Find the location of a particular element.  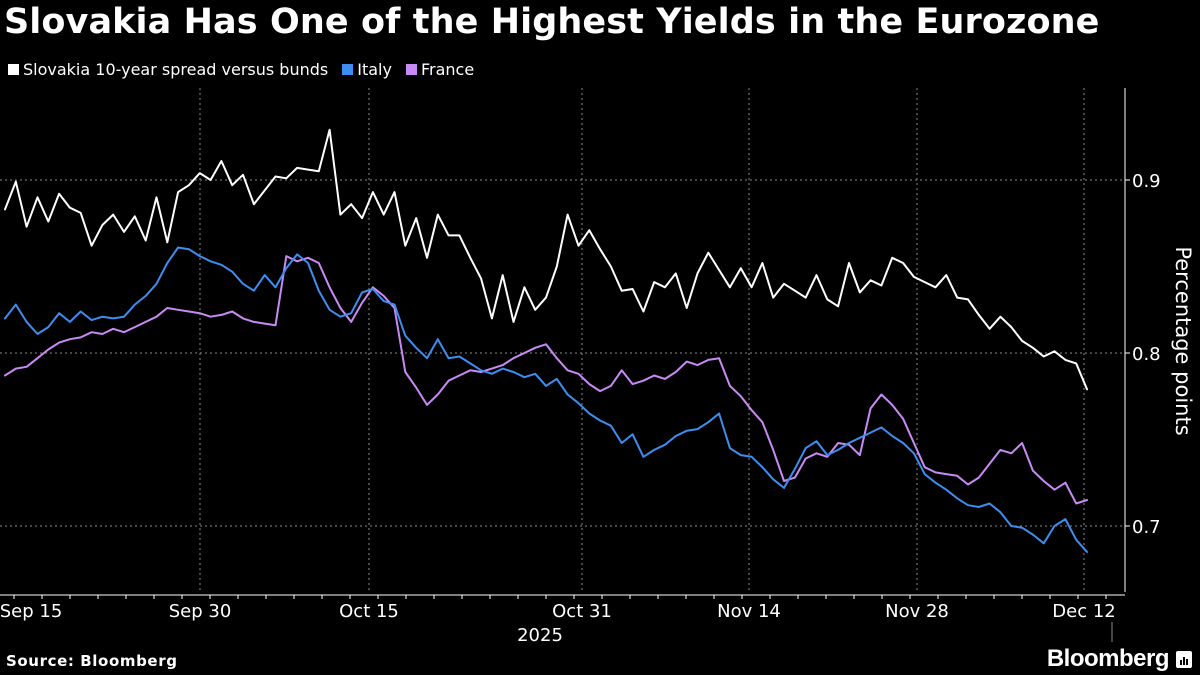

y-axis-title: Percentage points is located at coordinates (1183, 340).